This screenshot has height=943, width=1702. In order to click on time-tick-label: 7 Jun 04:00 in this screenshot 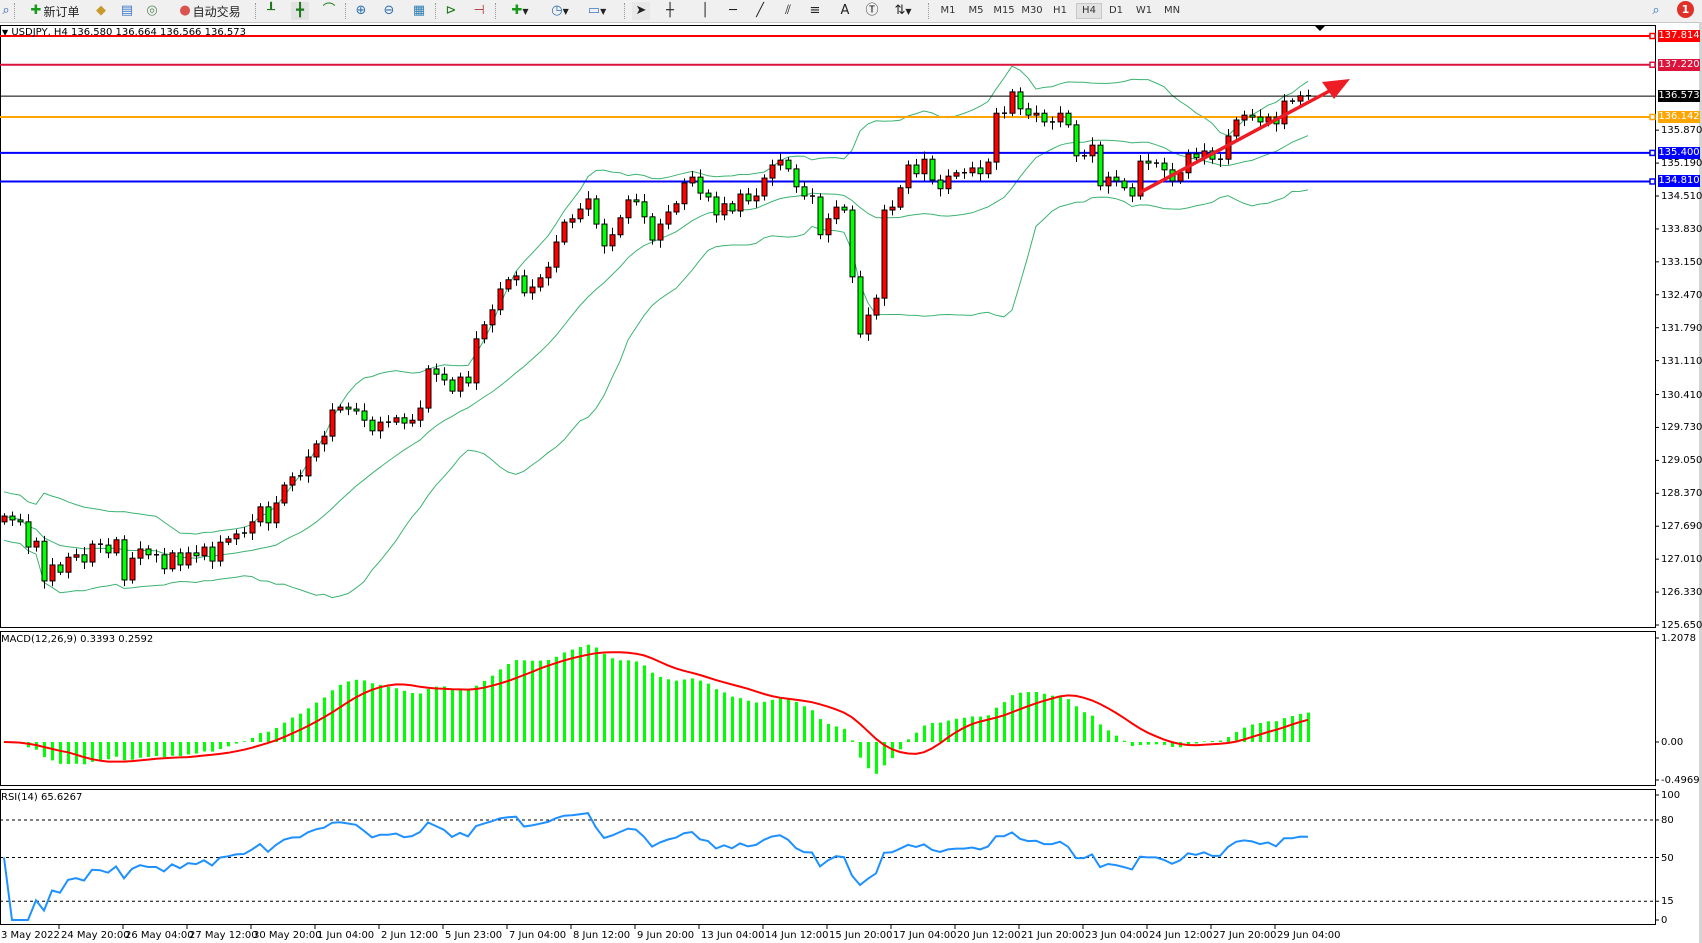, I will do `click(538, 935)`.